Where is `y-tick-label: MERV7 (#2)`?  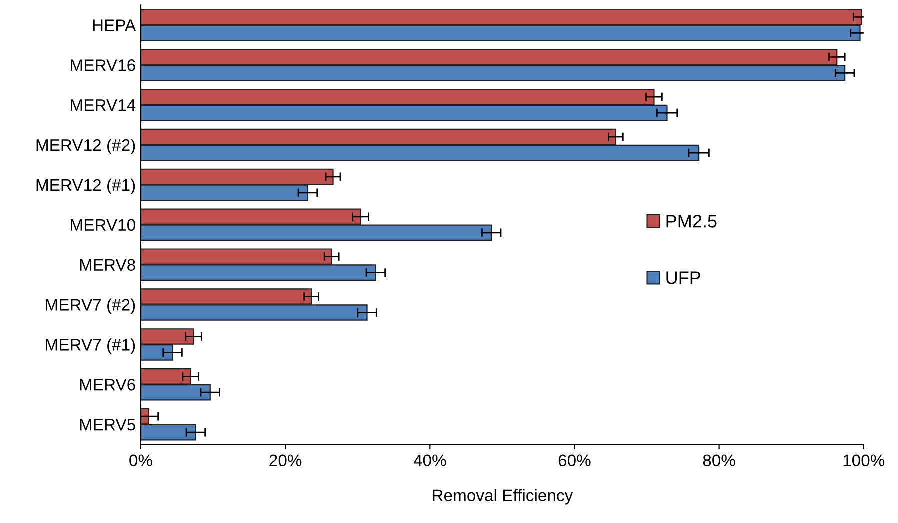 y-tick-label: MERV7 (#2) is located at coordinates (91, 306).